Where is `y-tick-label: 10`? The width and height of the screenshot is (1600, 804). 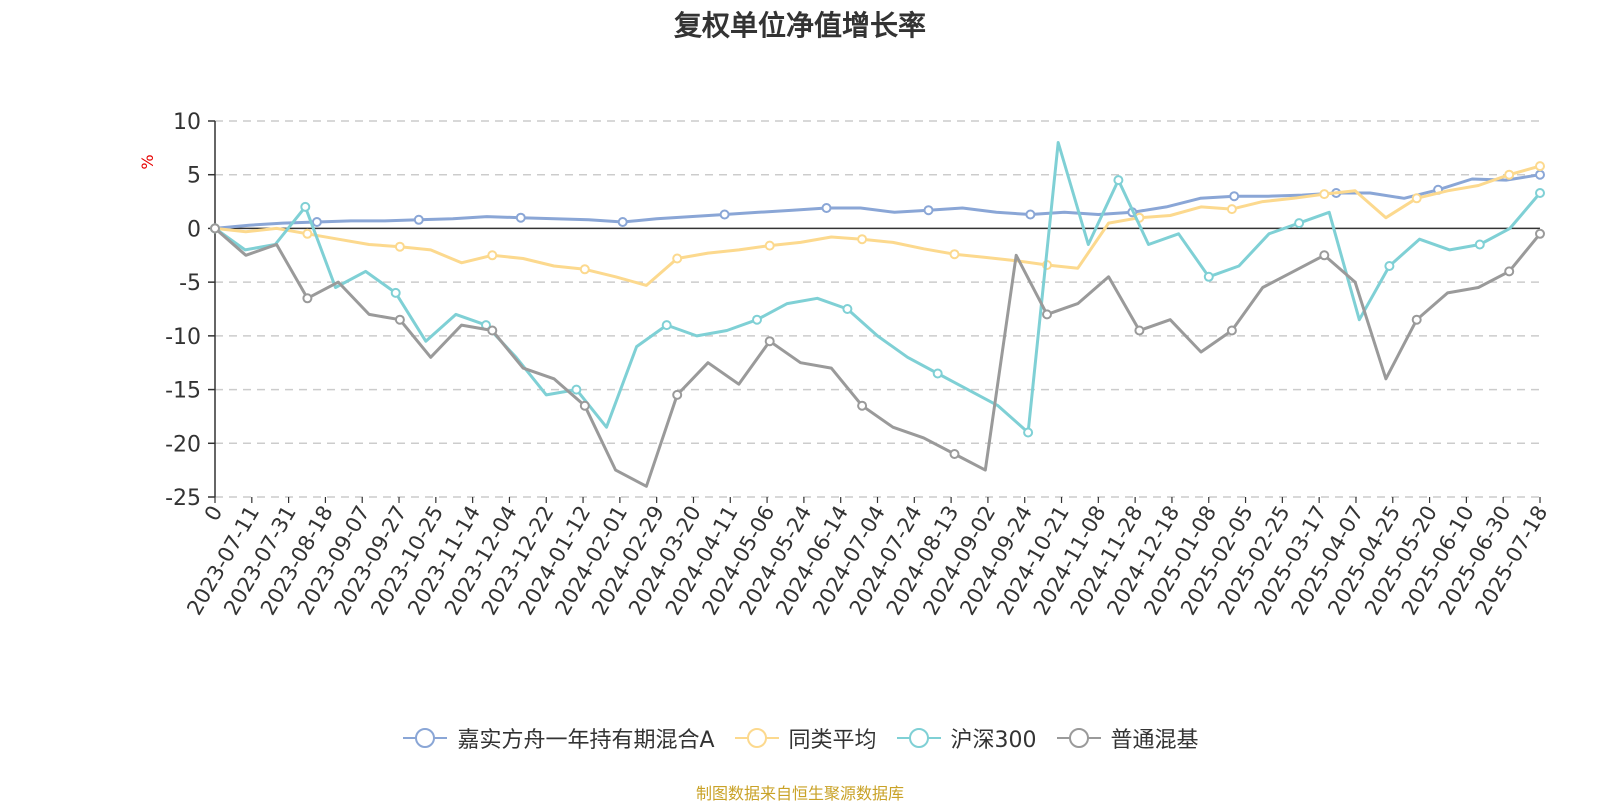 y-tick-label: 10 is located at coordinates (187, 122).